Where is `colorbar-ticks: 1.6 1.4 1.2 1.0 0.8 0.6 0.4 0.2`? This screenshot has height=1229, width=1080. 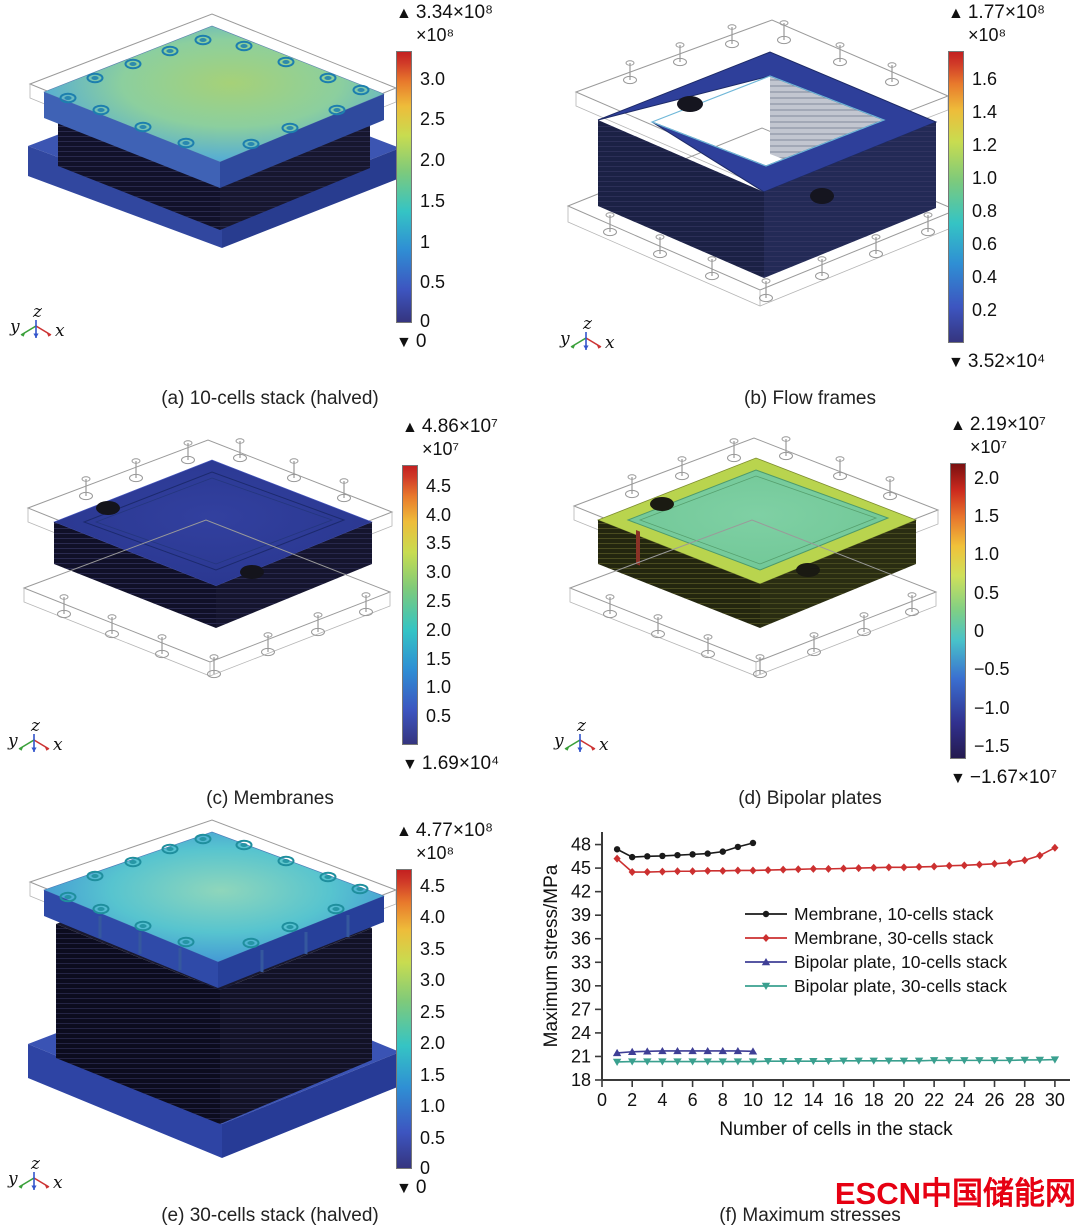
colorbar-ticks: 1.6 1.4 1.2 1.0 0.8 0.6 0.4 0.2 is located at coordinates (994, 197).